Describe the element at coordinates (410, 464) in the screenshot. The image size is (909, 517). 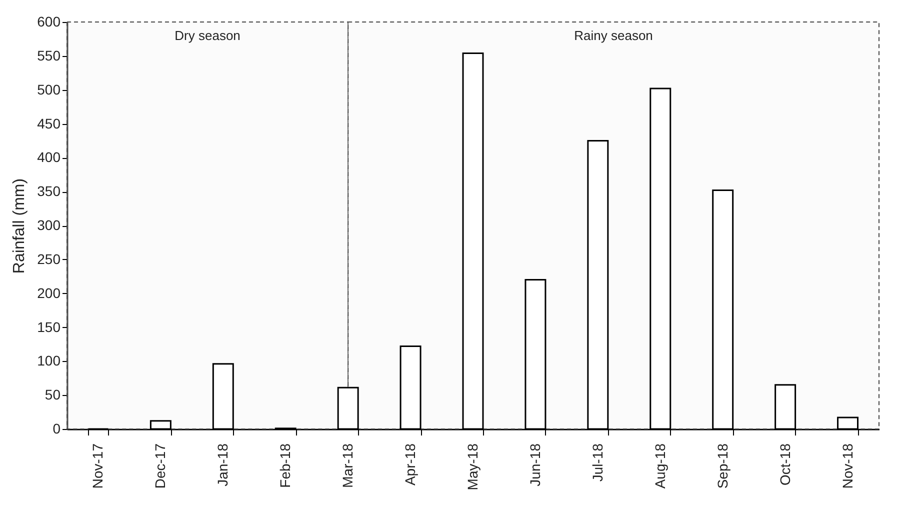
I see `x-tick-label: Apr-18` at that location.